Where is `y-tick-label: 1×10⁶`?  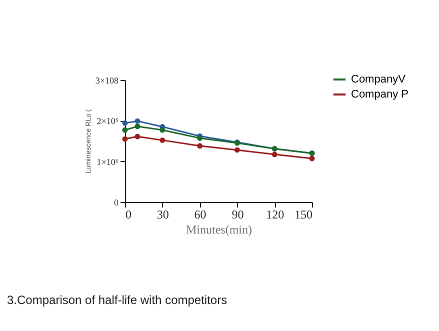 y-tick-label: 1×10⁶ is located at coordinates (107, 161).